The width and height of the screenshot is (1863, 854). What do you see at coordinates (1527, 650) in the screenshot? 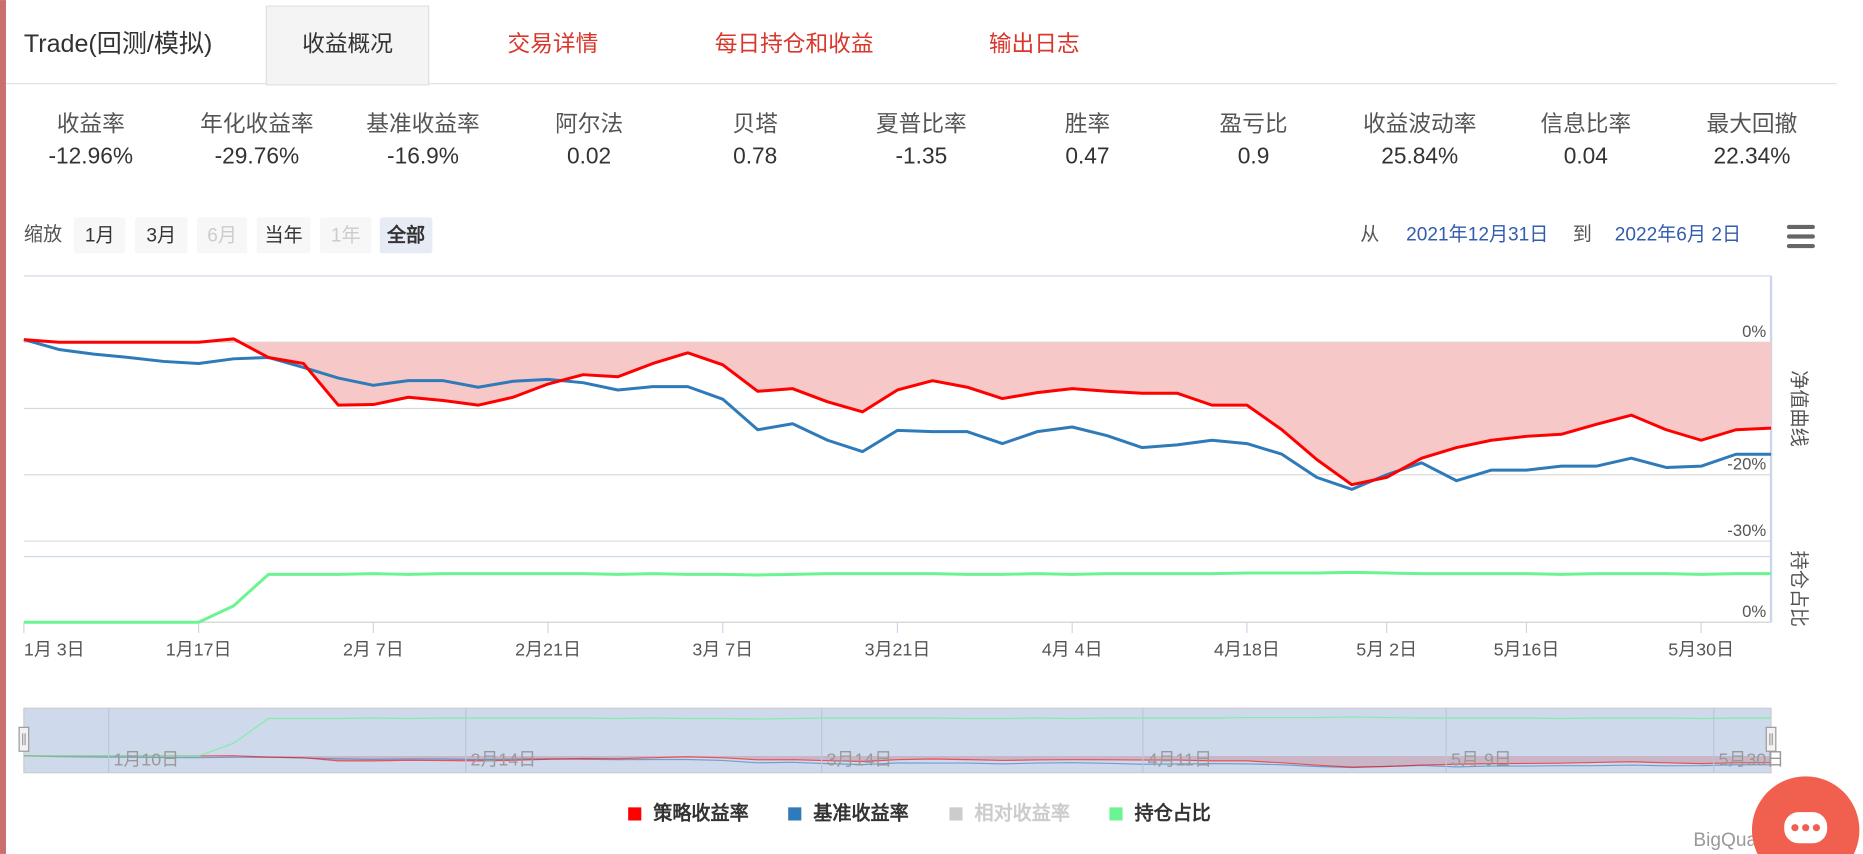
I see `x-tick-label: 5月16日` at bounding box center [1527, 650].